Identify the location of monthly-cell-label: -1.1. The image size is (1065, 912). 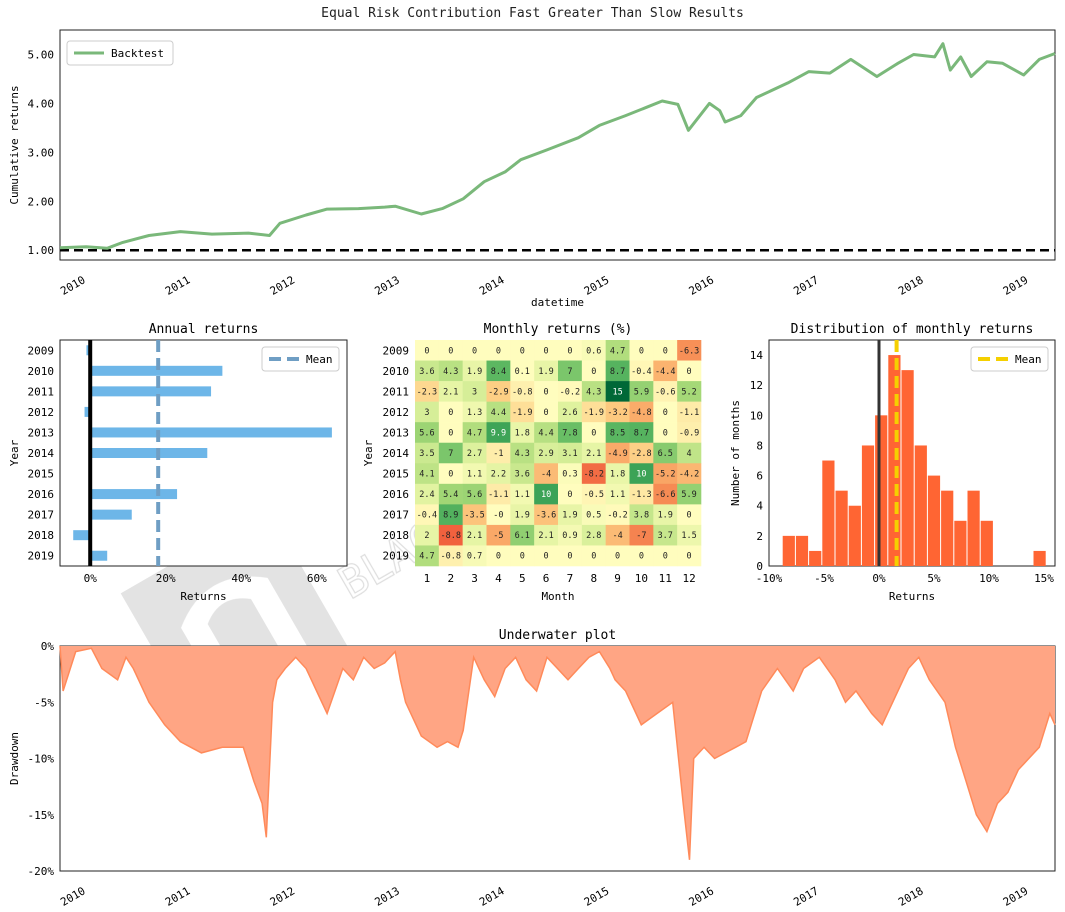
(689, 413).